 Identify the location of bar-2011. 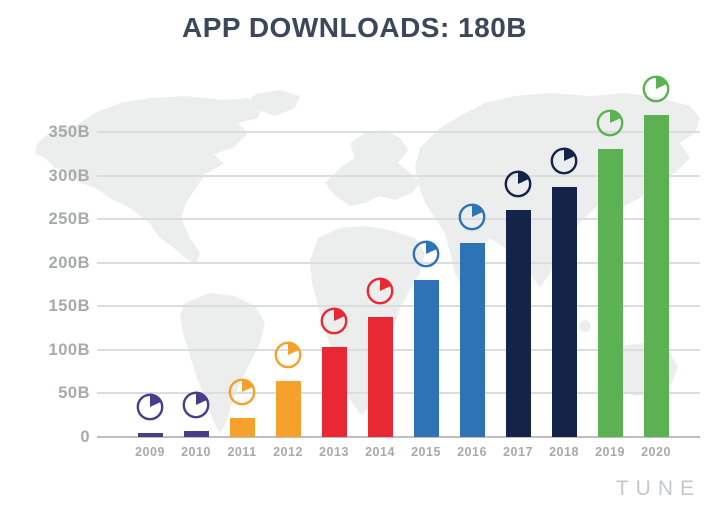
(242, 427).